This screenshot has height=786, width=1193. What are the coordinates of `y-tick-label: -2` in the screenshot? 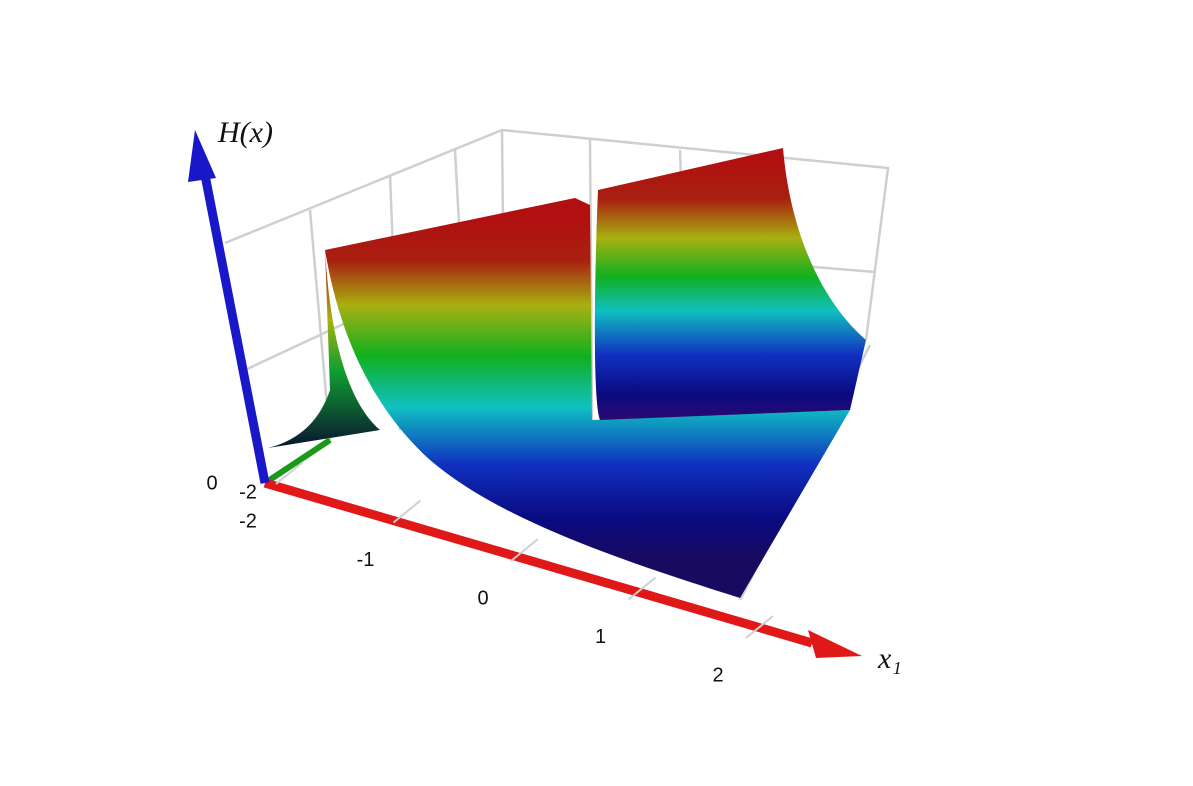 It's located at (248, 492).